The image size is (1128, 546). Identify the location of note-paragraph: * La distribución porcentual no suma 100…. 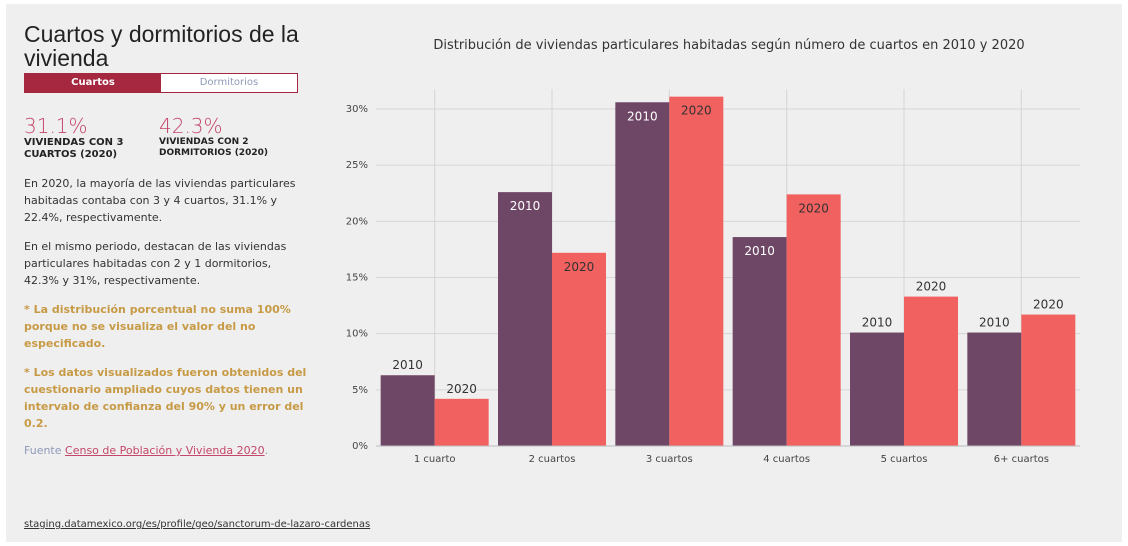
(157, 326).